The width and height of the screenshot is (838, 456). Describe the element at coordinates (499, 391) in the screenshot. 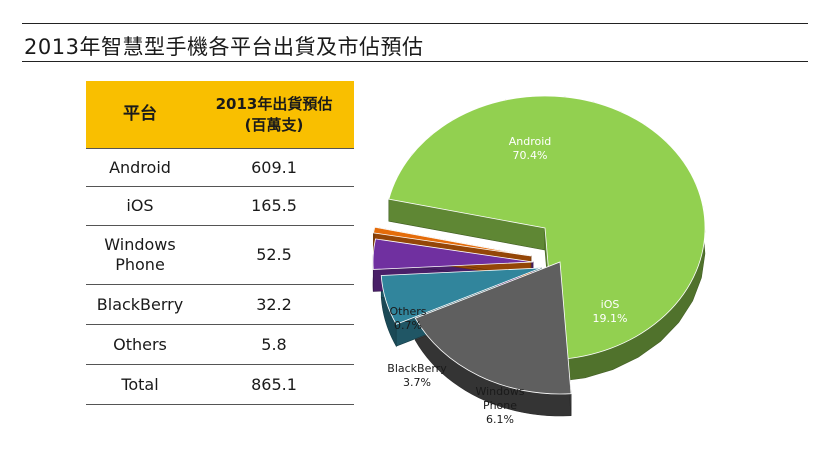

I see `pie-label-name: Windows` at that location.